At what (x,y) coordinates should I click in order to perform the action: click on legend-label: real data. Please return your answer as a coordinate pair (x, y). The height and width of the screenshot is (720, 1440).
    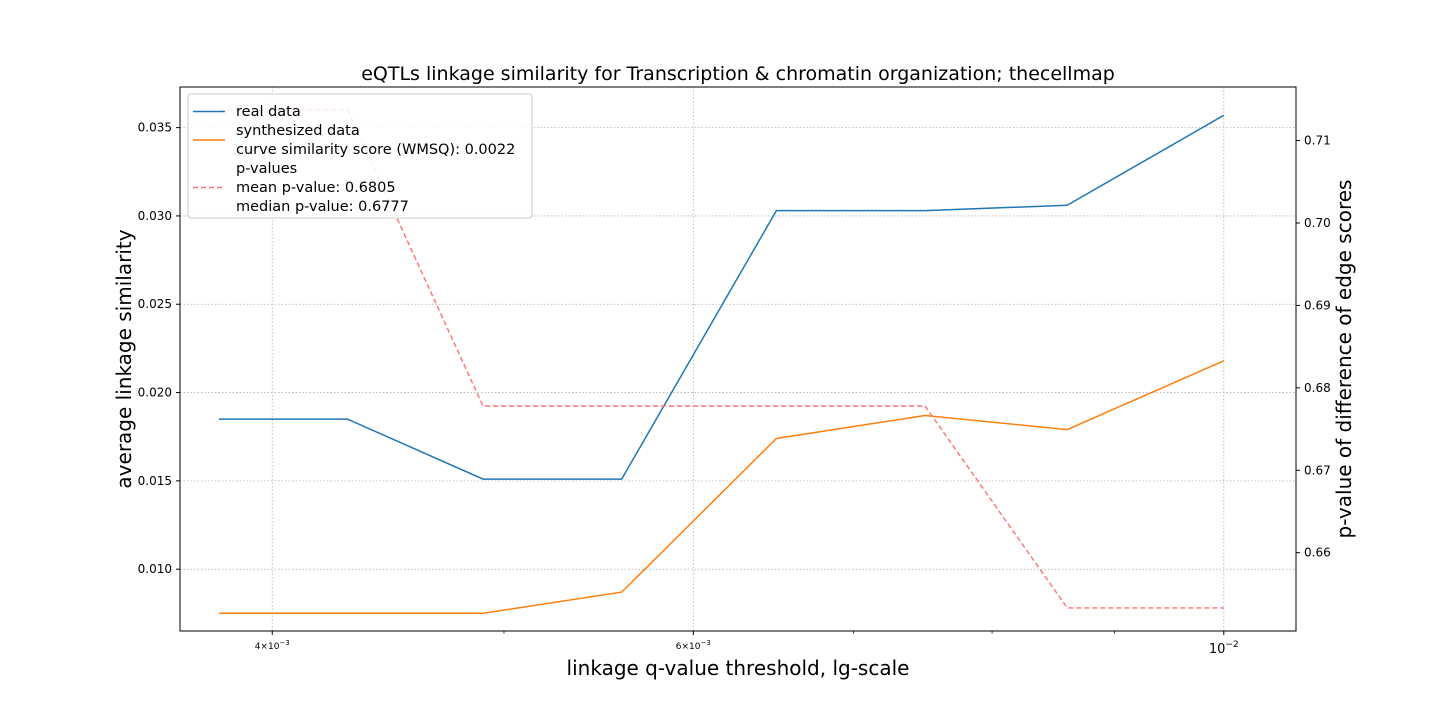
    Looking at the image, I should click on (268, 112).